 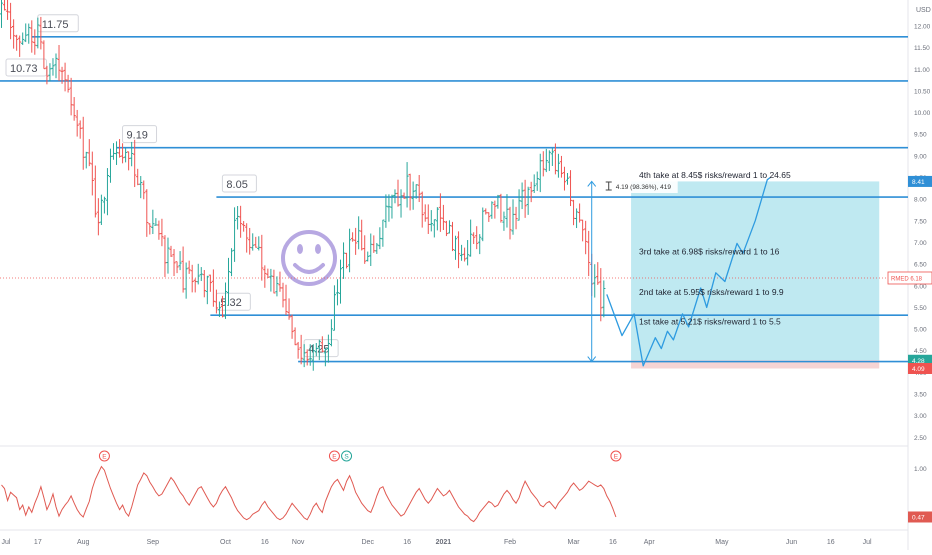 What do you see at coordinates (922, 91) in the screenshot?
I see `price-tick-label: 10.50` at bounding box center [922, 91].